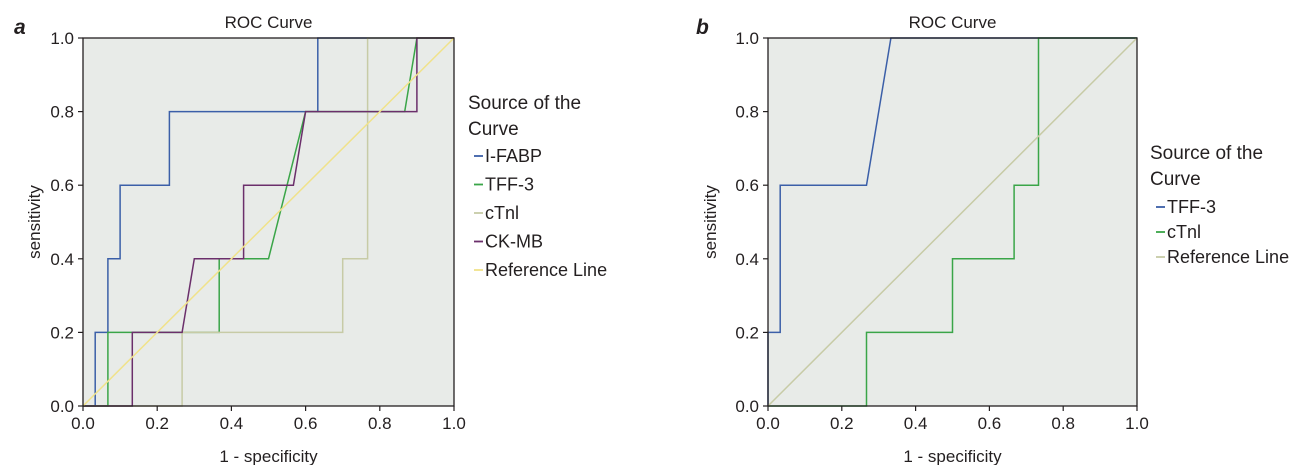  Describe the element at coordinates (20, 27) in the screenshot. I see `panel-letter: a` at that location.